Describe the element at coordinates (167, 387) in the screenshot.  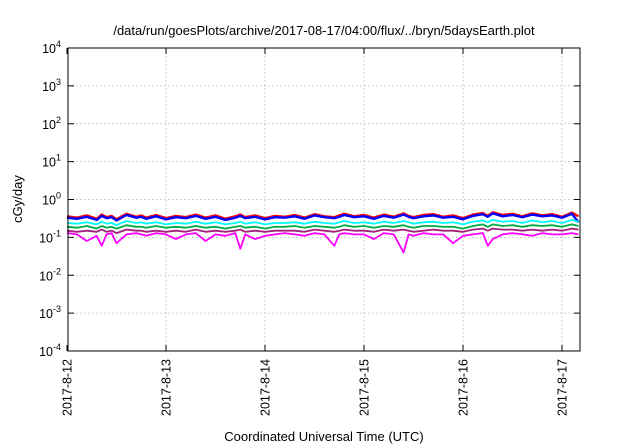
I see `x-tick-label: 2017-8-13` at that location.